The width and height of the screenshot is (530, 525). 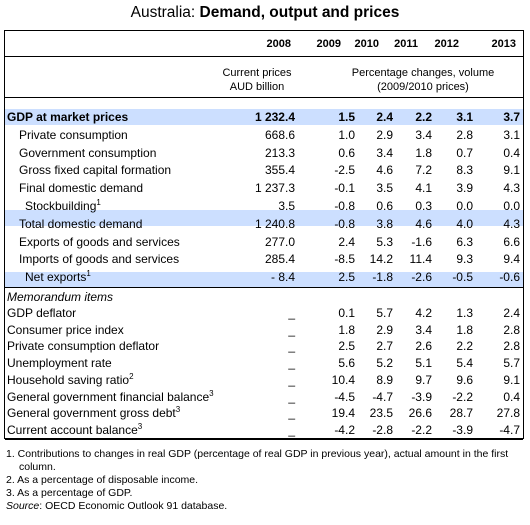 What do you see at coordinates (344, 206) in the screenshot?
I see `cell-2009: -0.8` at bounding box center [344, 206].